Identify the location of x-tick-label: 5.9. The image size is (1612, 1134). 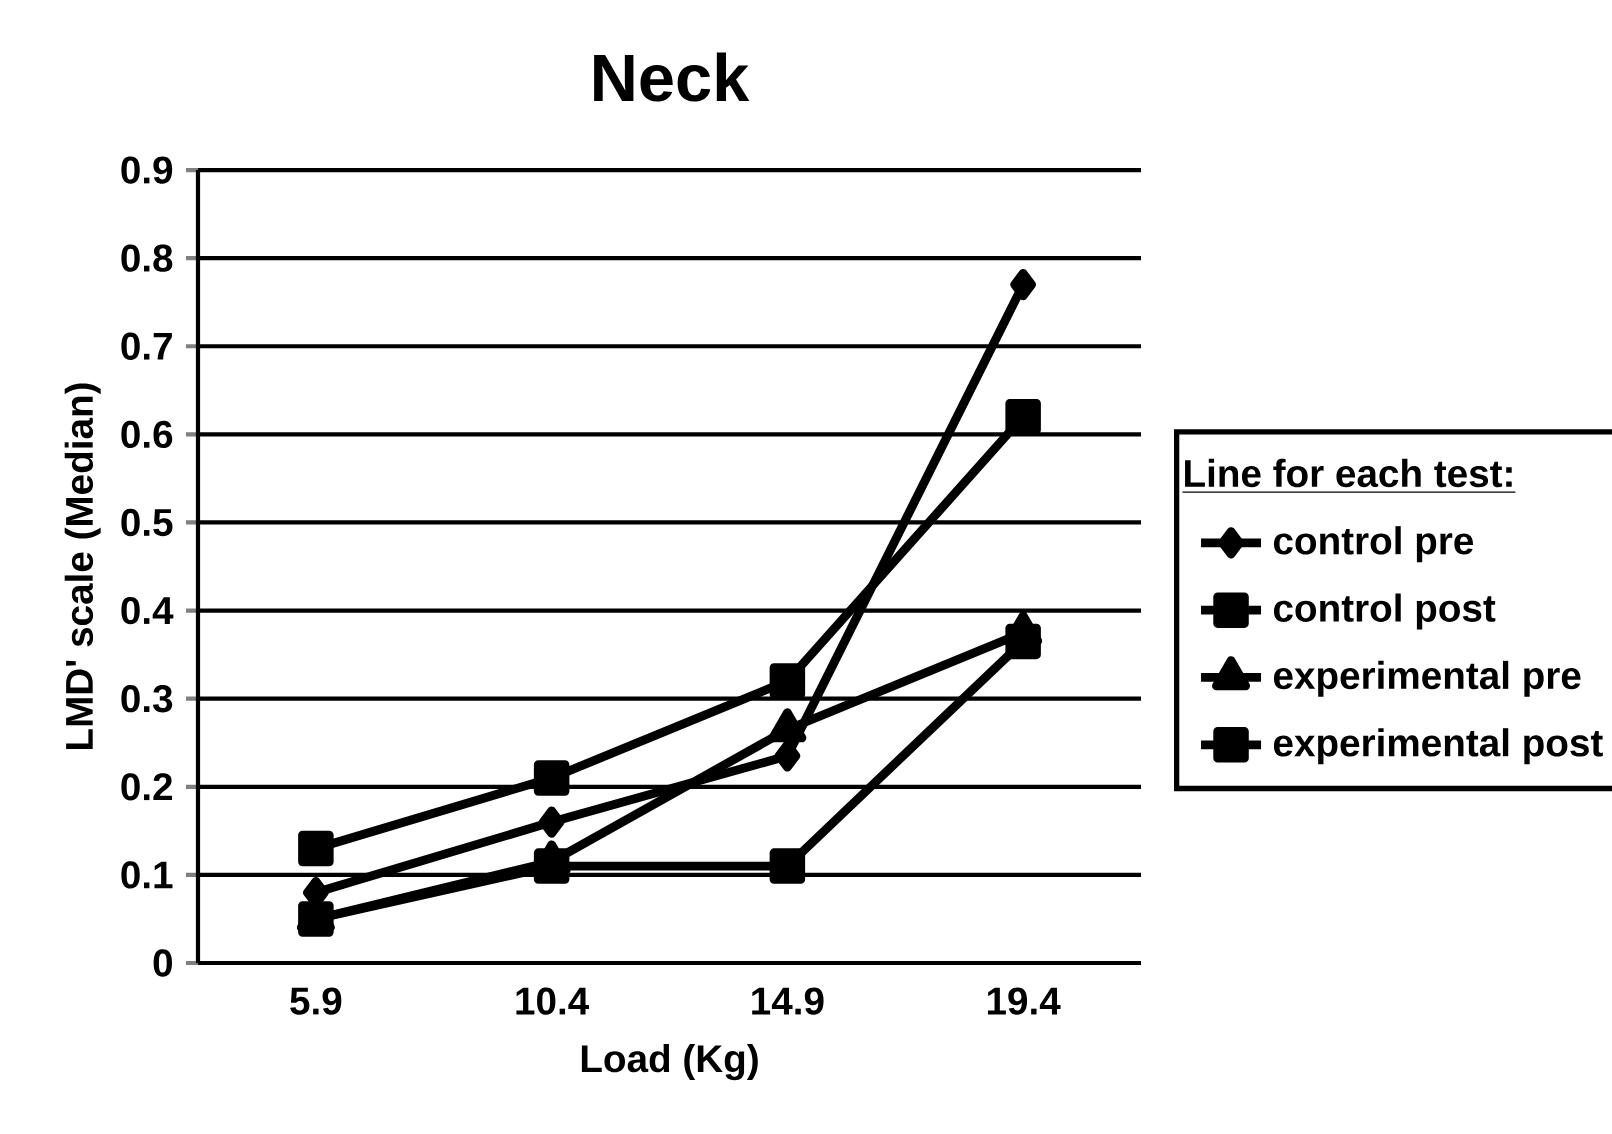
(316, 1001).